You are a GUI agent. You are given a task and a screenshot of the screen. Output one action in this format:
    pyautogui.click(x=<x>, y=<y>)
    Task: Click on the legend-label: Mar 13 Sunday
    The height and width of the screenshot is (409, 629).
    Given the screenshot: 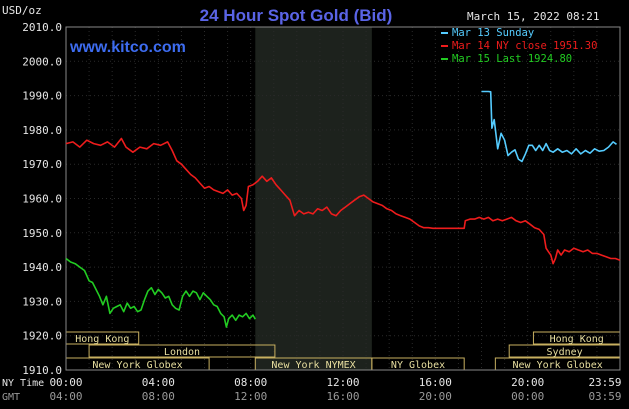 What is the action you would take?
    pyautogui.click(x=493, y=33)
    